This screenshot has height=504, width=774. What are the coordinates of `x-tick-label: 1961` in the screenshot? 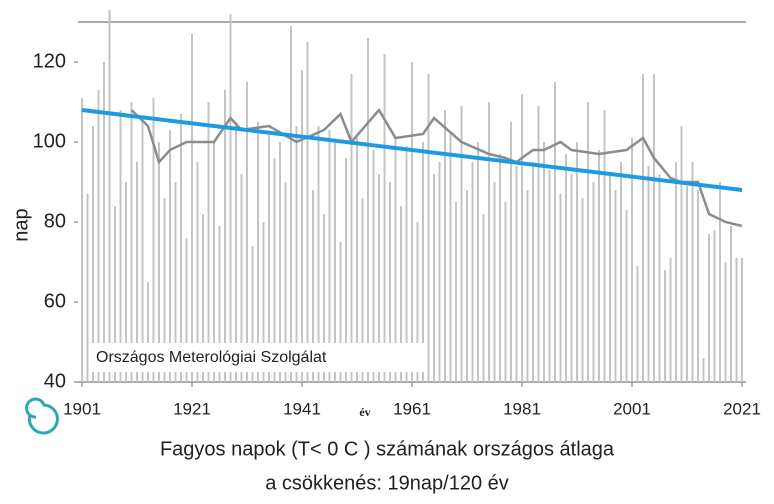 It's located at (412, 408).